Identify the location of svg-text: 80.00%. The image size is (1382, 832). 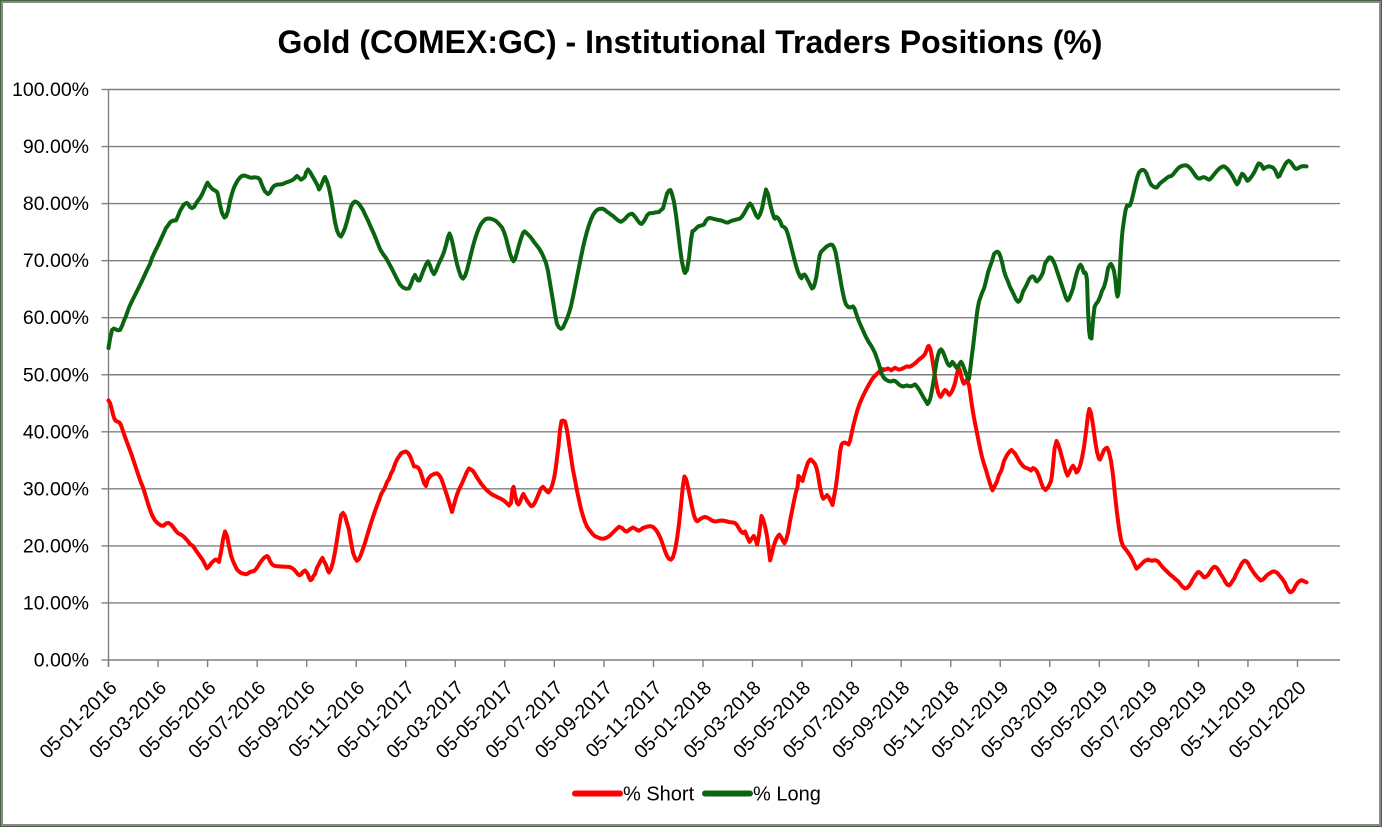
(56, 204).